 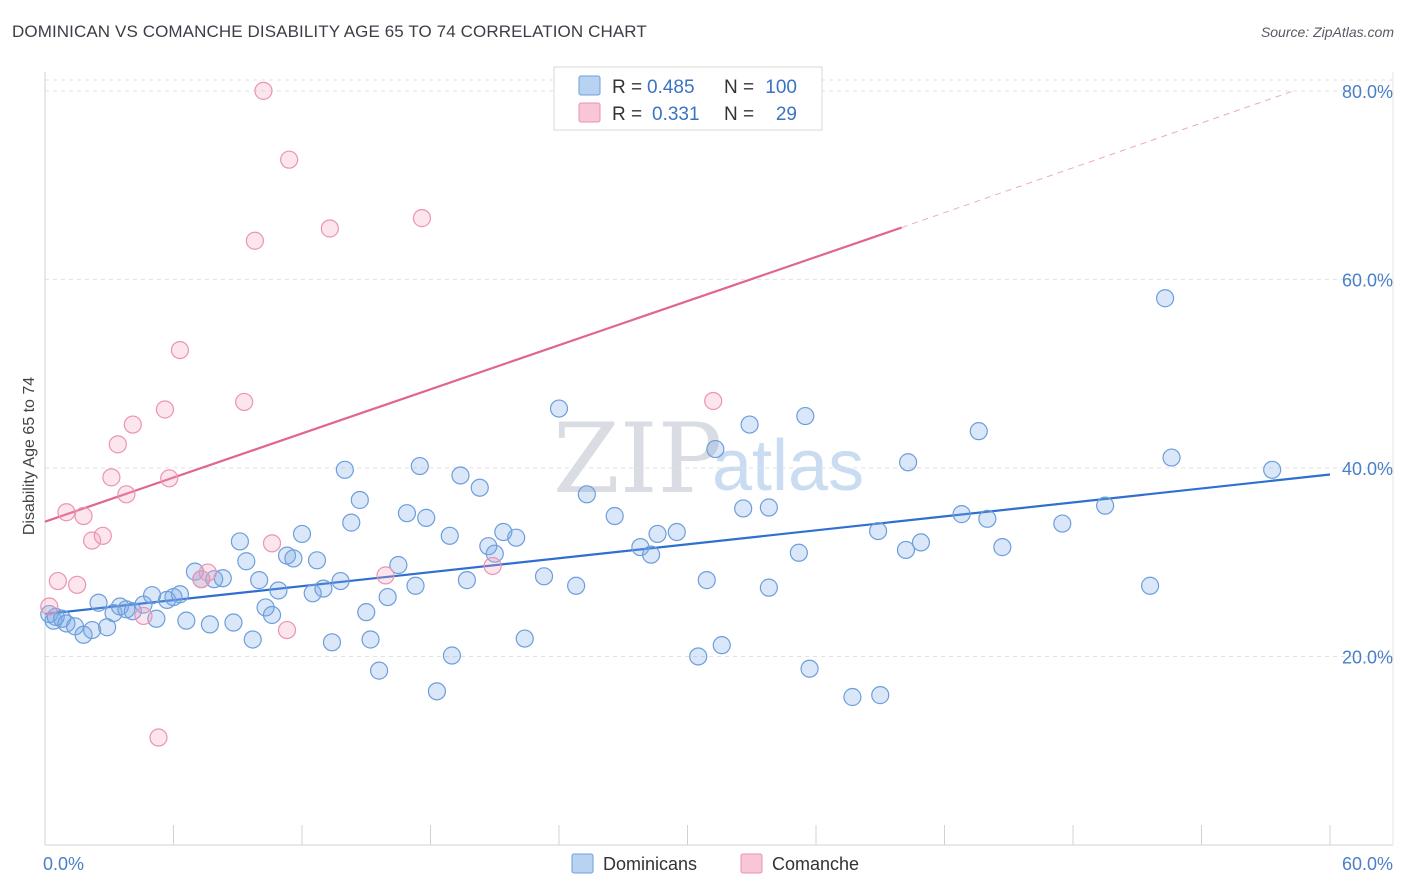 What do you see at coordinates (788, 466) in the screenshot?
I see `watermark-atlas: atlas` at bounding box center [788, 466].